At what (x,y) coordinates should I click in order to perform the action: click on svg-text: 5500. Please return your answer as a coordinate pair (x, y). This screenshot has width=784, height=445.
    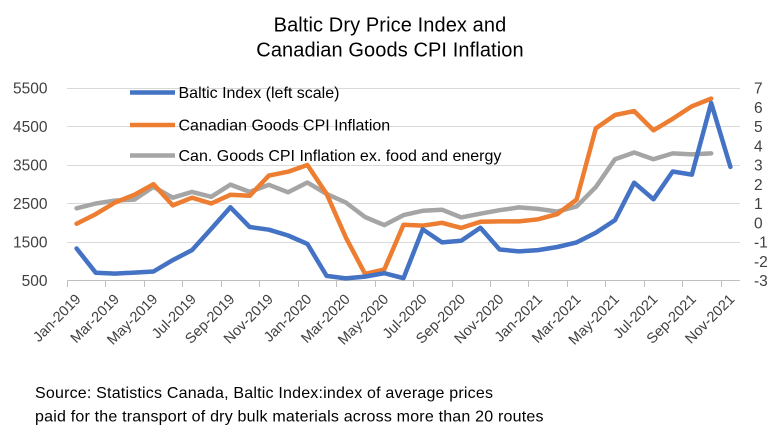
    Looking at the image, I should click on (30, 89).